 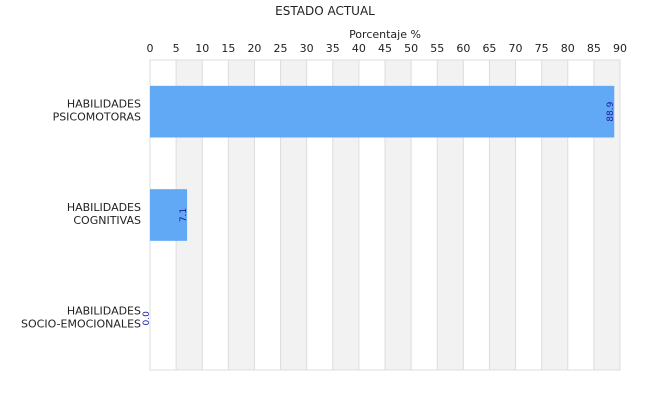 What do you see at coordinates (147, 318) in the screenshot?
I see `data-label: 0.0` at bounding box center [147, 318].